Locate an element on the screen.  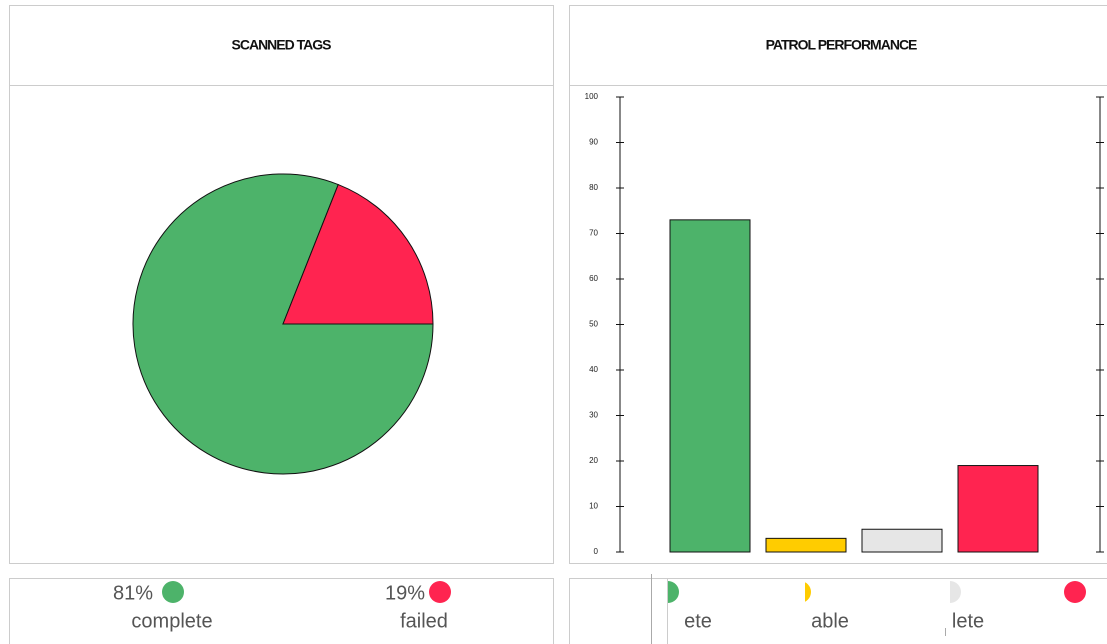
y-tick-label: 80 is located at coordinates (593, 187).